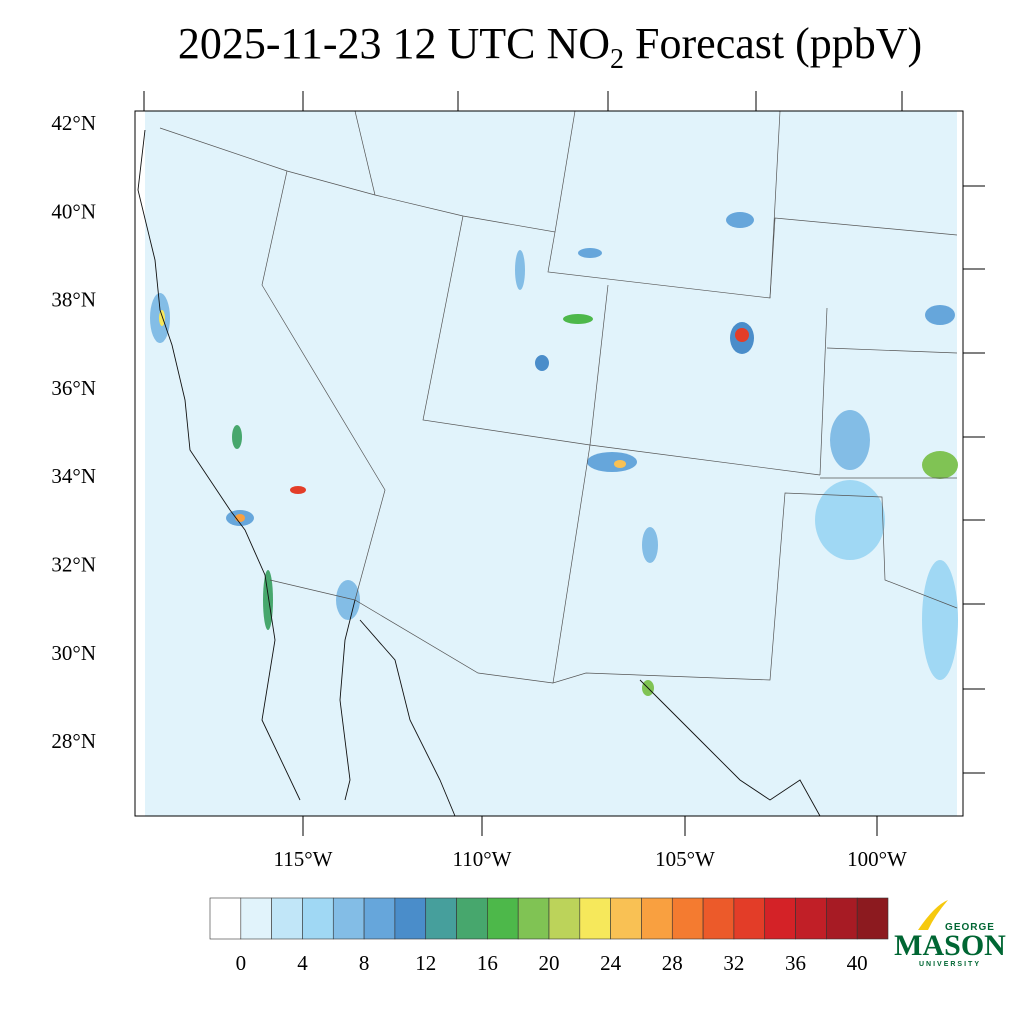  I want to click on colorbar-tick-label: 20, so click(549, 963).